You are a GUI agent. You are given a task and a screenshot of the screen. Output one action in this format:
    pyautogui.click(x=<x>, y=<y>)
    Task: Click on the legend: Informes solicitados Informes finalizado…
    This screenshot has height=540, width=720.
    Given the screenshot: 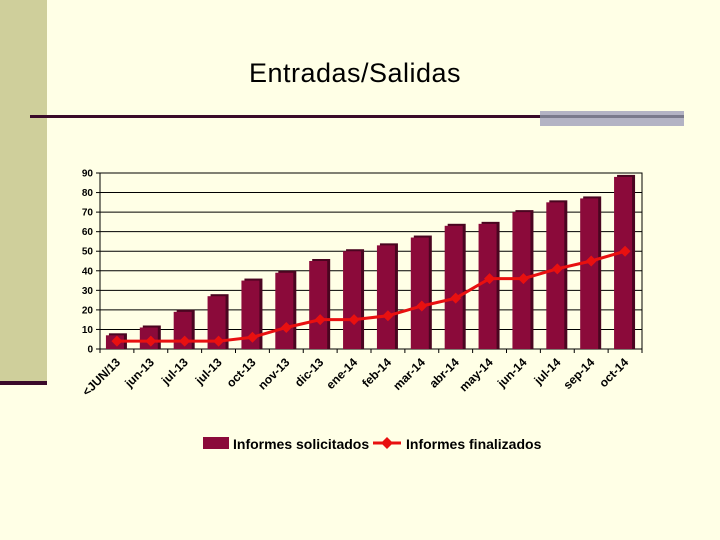 What is the action you would take?
    pyautogui.click(x=372, y=444)
    